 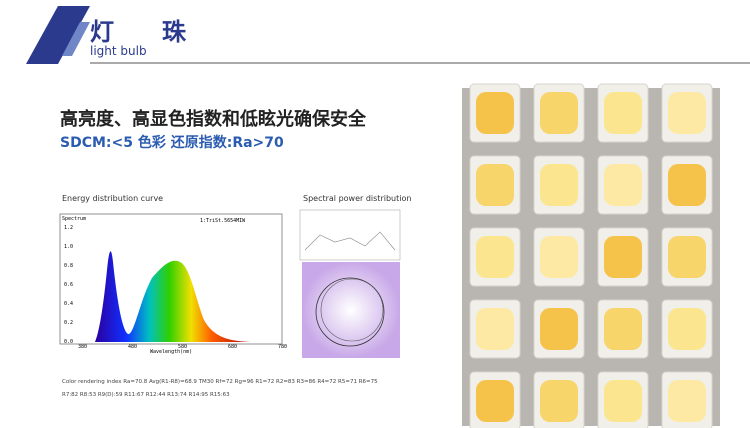 I want to click on color-diagram, so click(x=351, y=310).